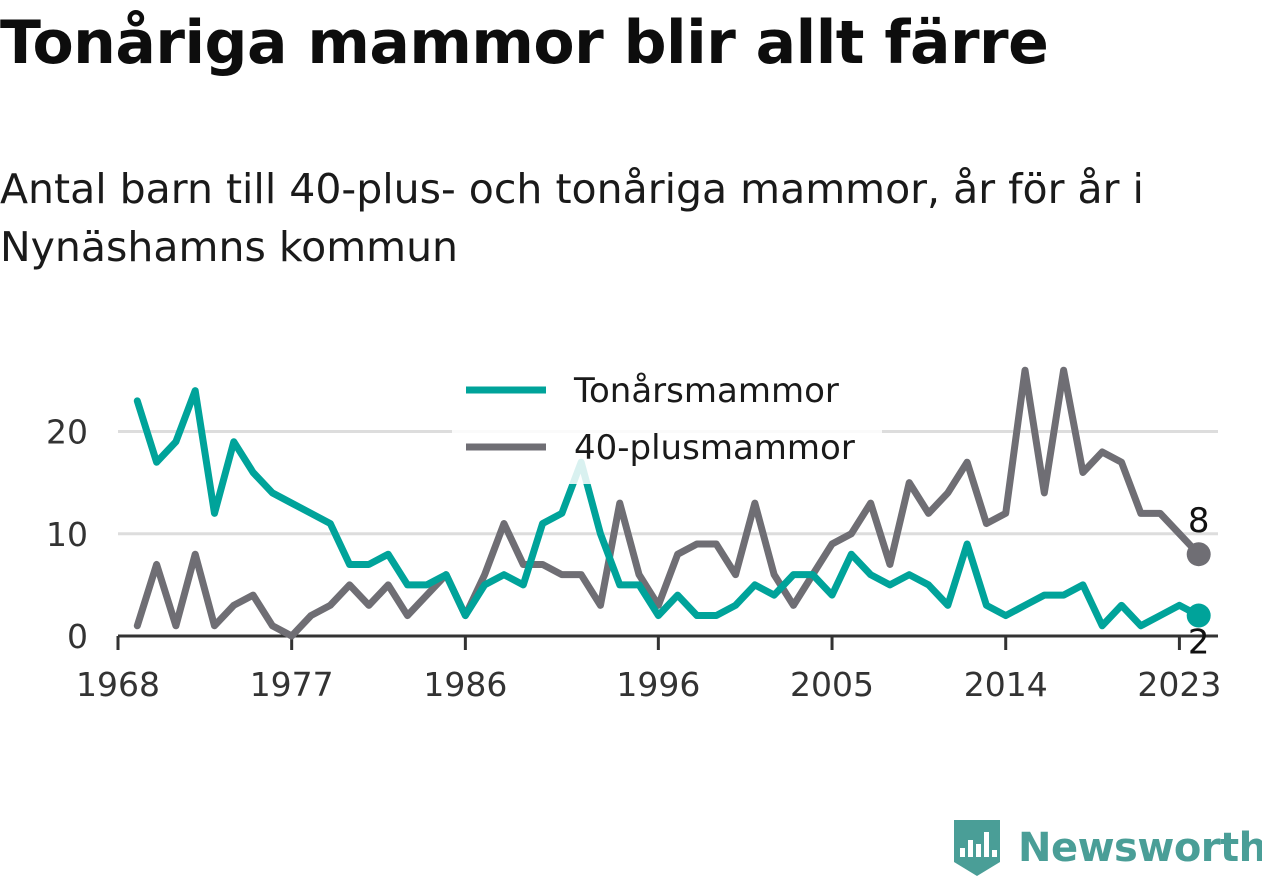  I want to click on newsworthy-logo-icon, so click(977, 848).